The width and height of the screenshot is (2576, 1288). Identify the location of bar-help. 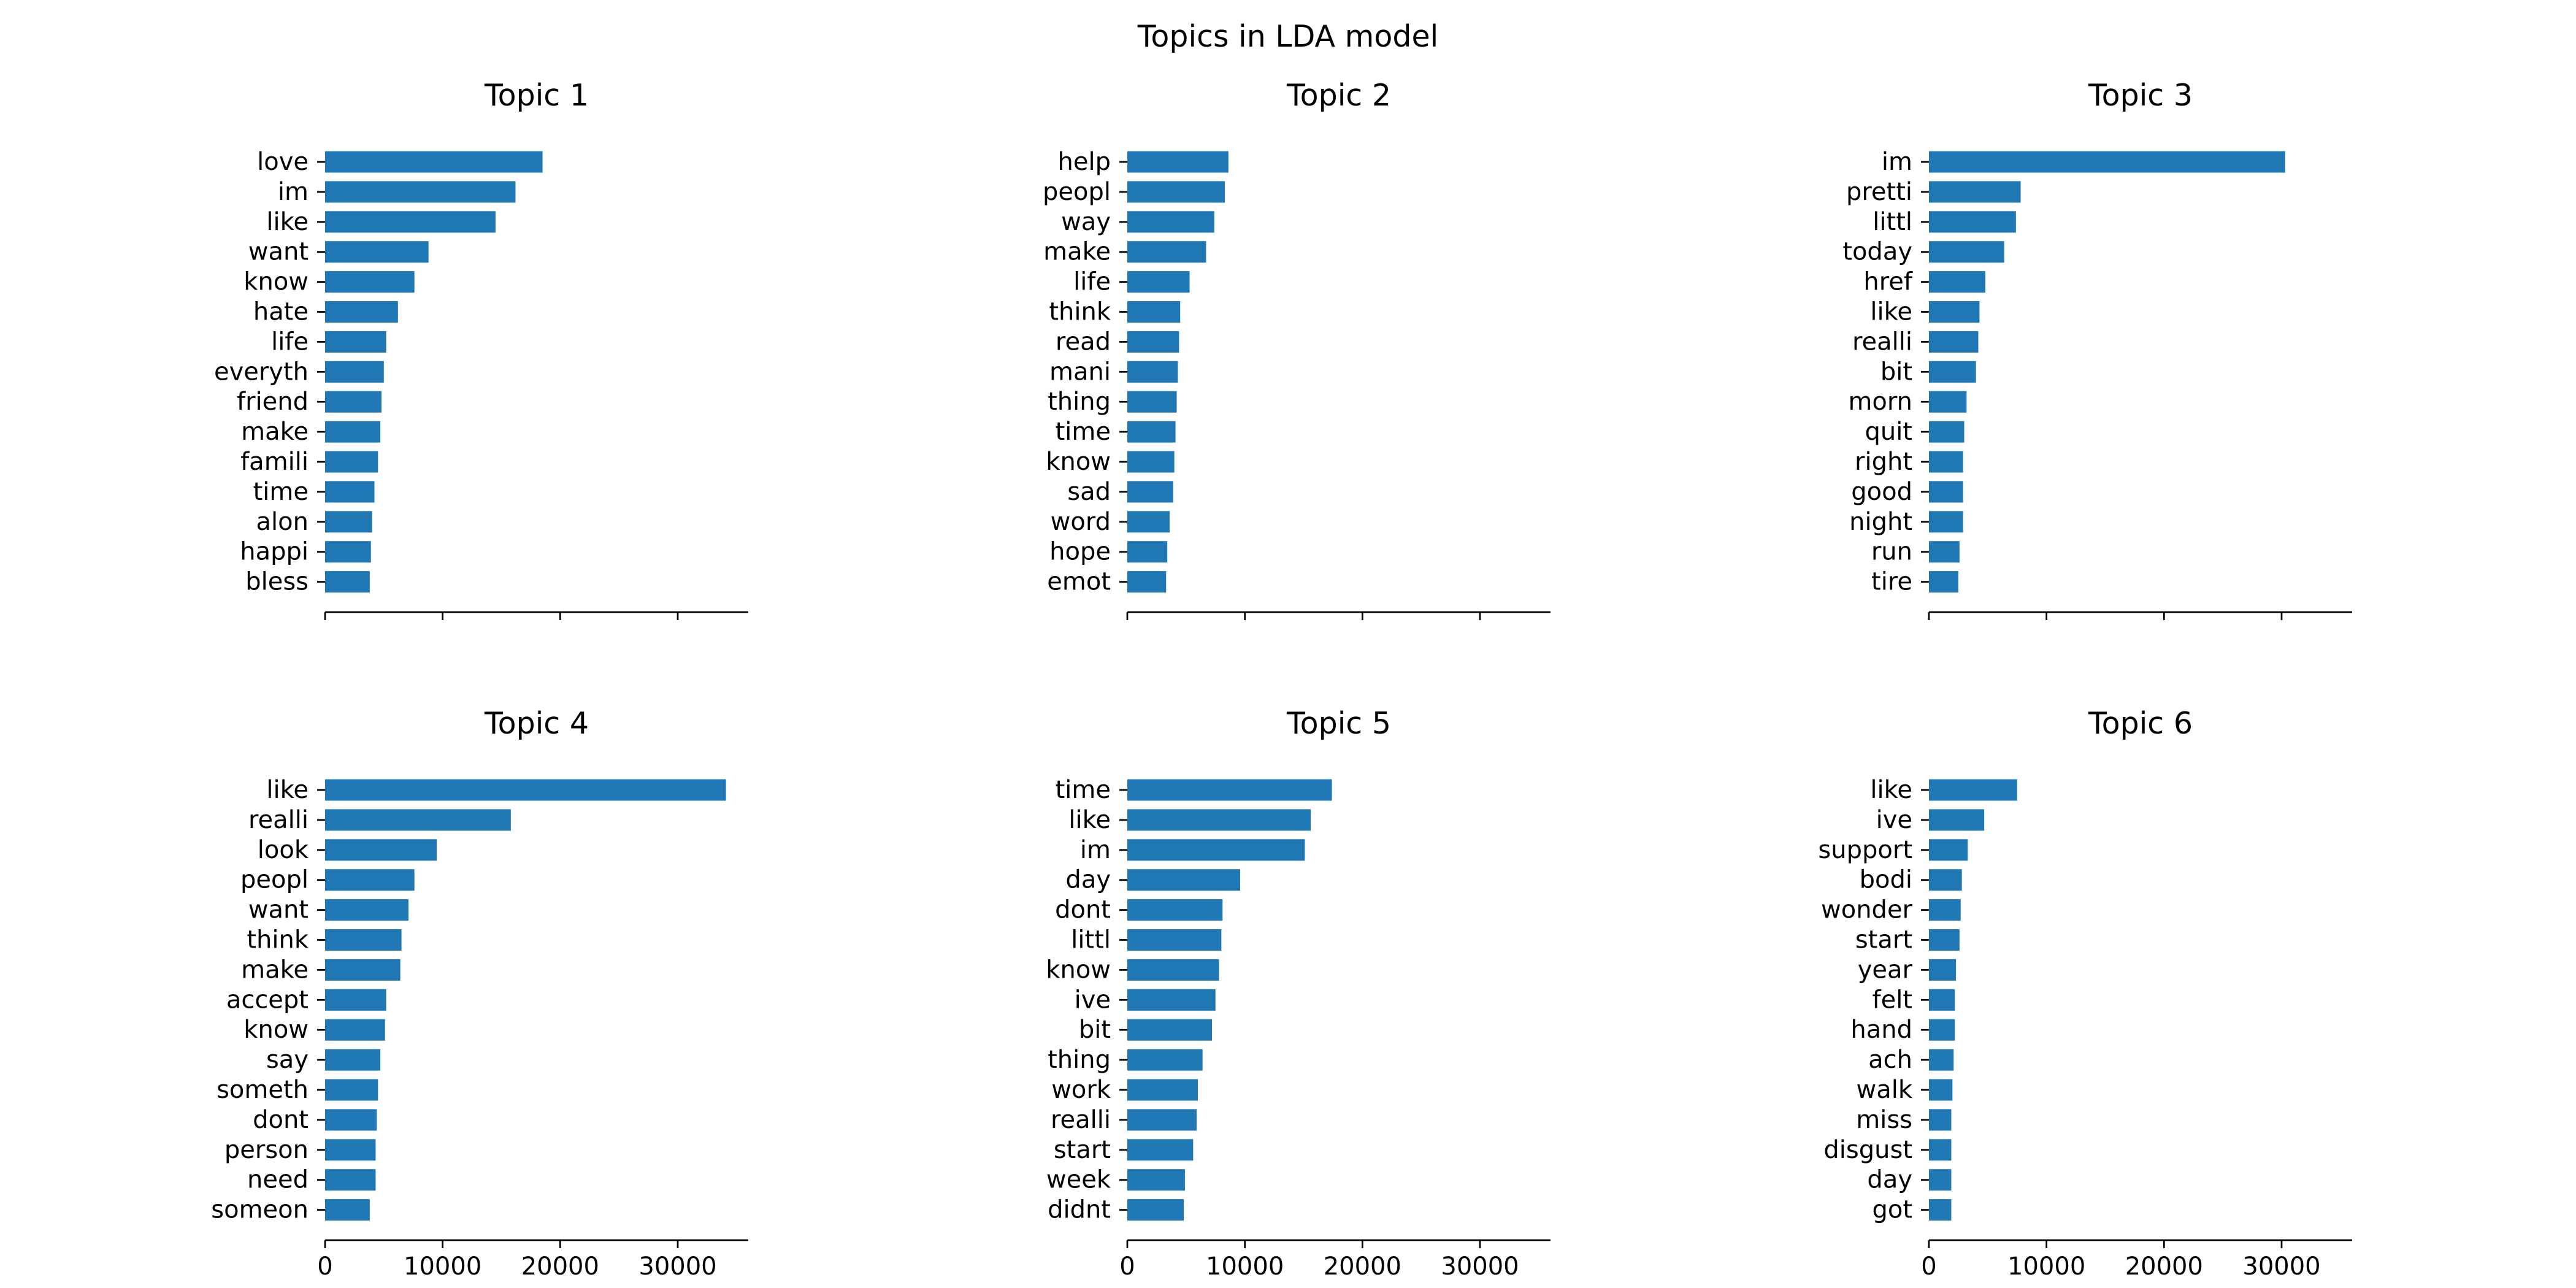
(1178, 162).